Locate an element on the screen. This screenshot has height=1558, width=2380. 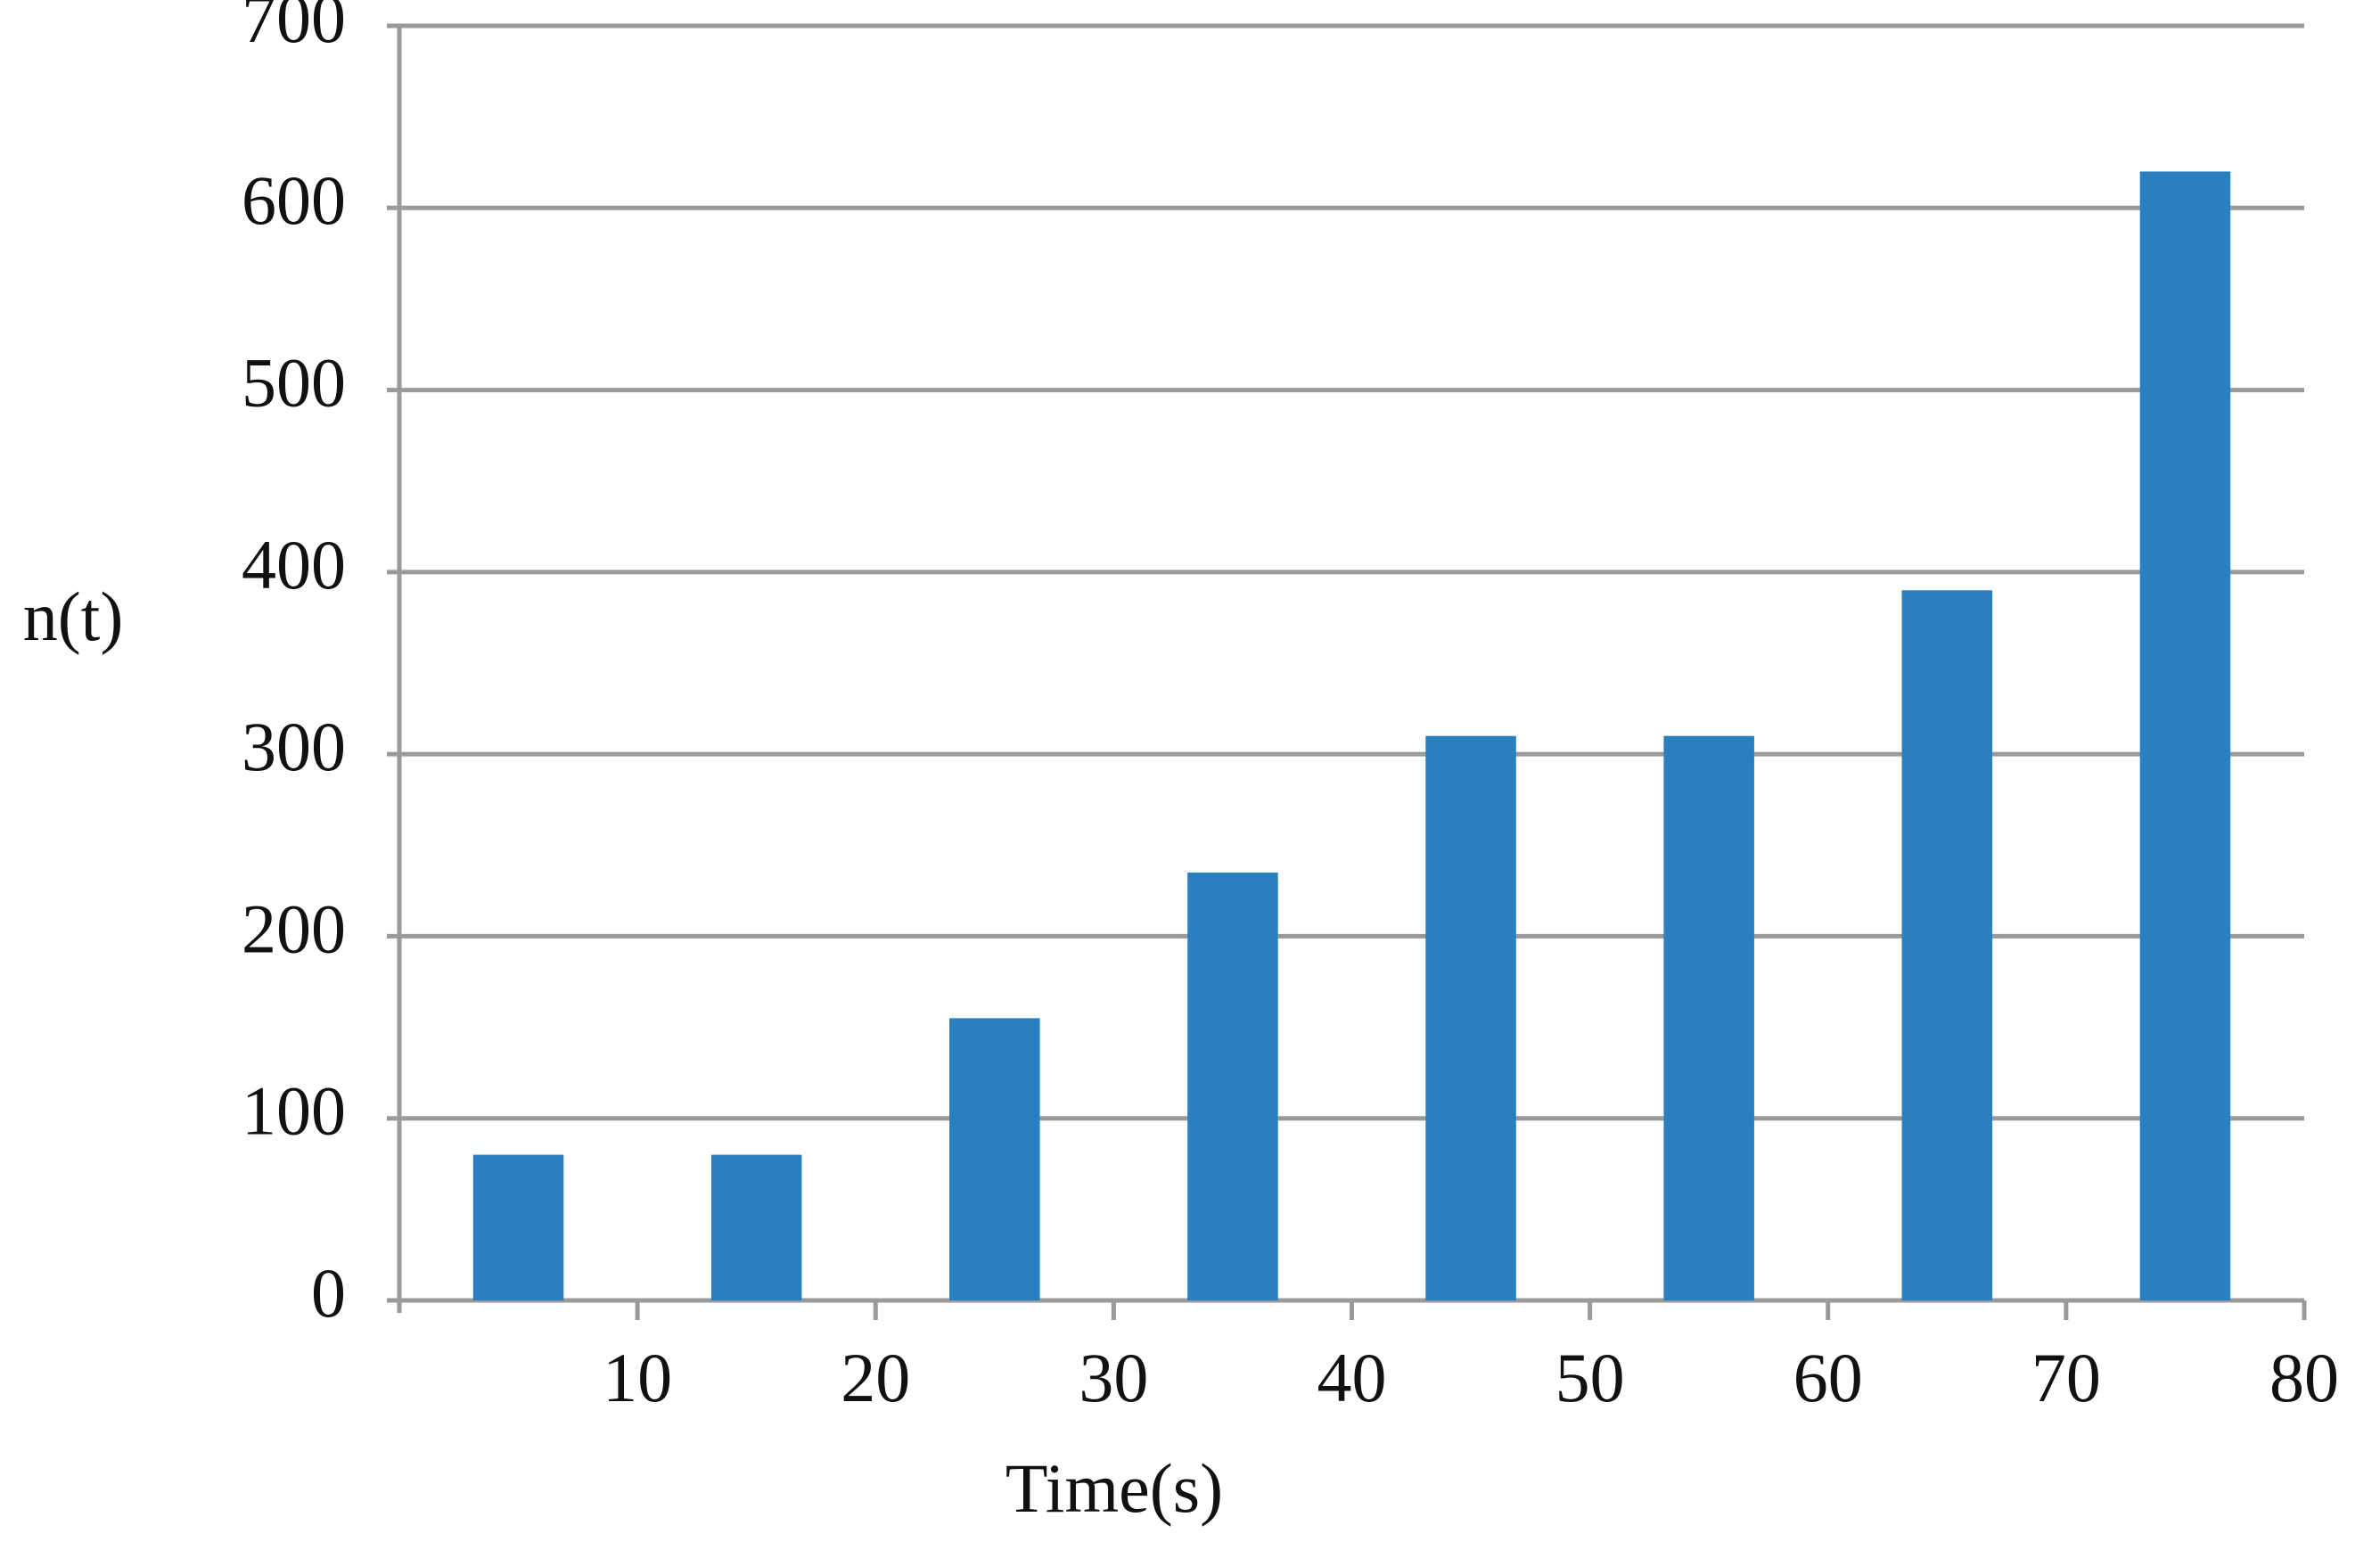
y-tick-label: 600 is located at coordinates (294, 200).